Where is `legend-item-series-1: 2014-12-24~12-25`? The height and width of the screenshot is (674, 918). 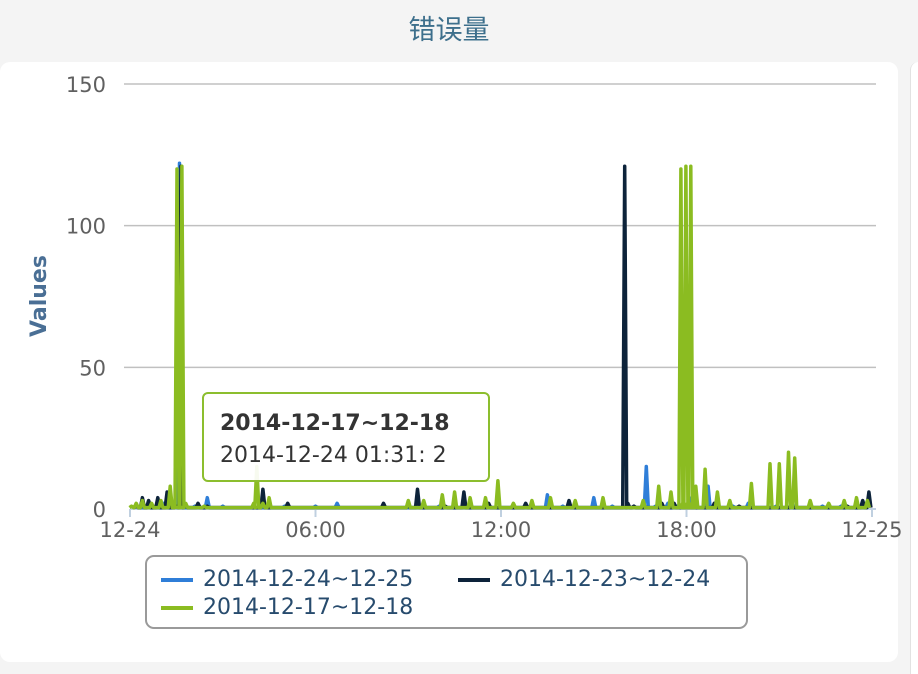 legend-item-series-1: 2014-12-24~12-25 is located at coordinates (287, 579).